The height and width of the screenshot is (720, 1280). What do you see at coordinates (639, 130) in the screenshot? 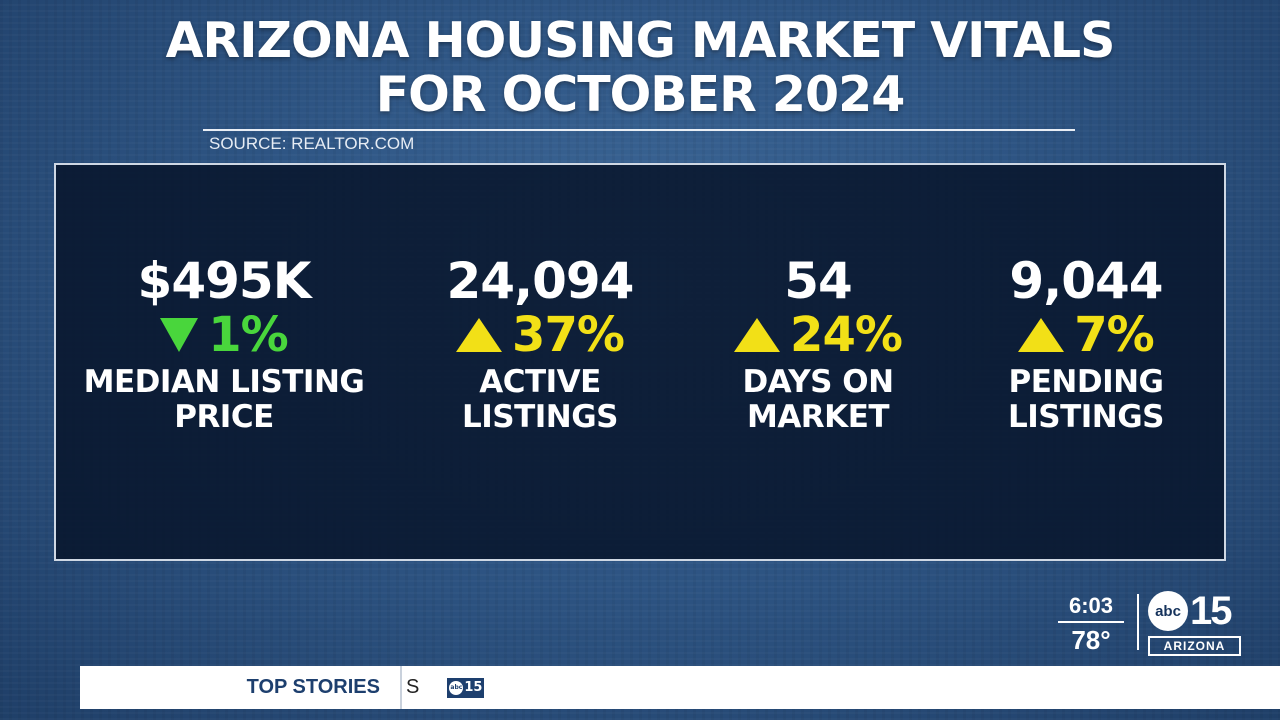
I see `title-divider` at bounding box center [639, 130].